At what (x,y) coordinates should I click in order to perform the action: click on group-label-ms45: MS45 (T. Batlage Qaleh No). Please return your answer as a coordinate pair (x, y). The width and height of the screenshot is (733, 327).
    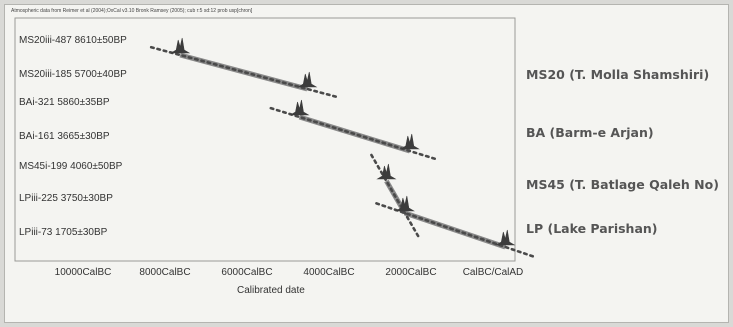
    Looking at the image, I should click on (622, 184).